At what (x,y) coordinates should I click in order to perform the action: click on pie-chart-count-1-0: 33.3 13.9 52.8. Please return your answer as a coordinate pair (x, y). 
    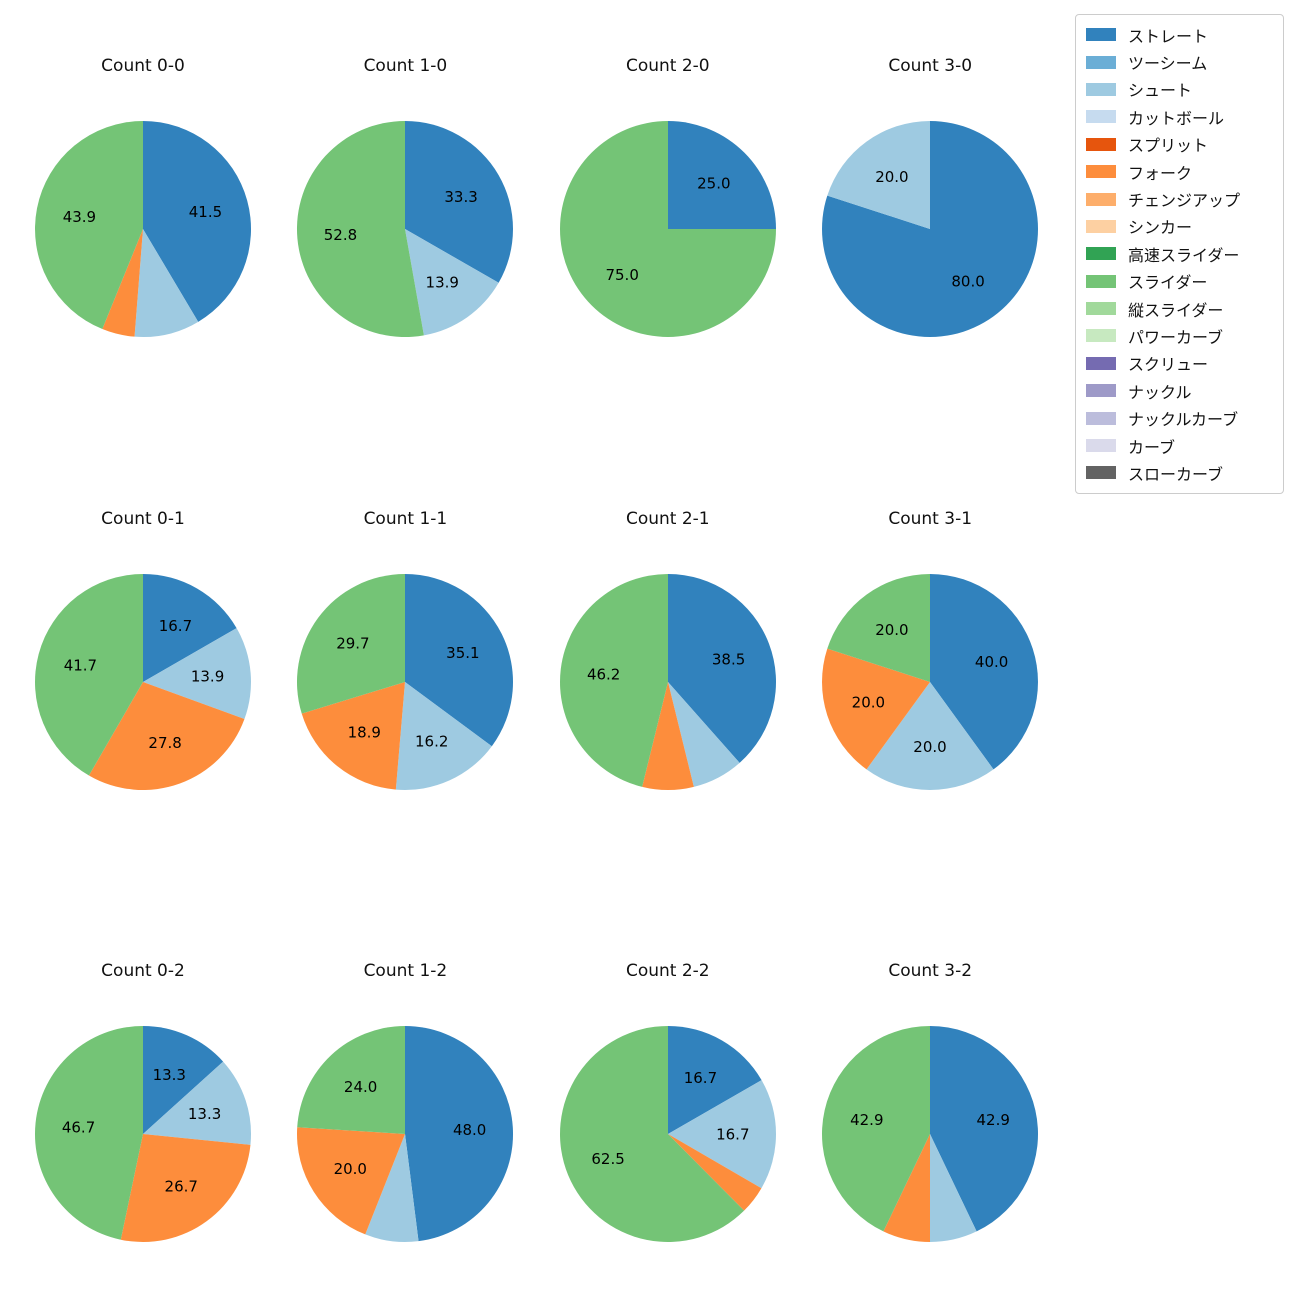
    Looking at the image, I should click on (405, 228).